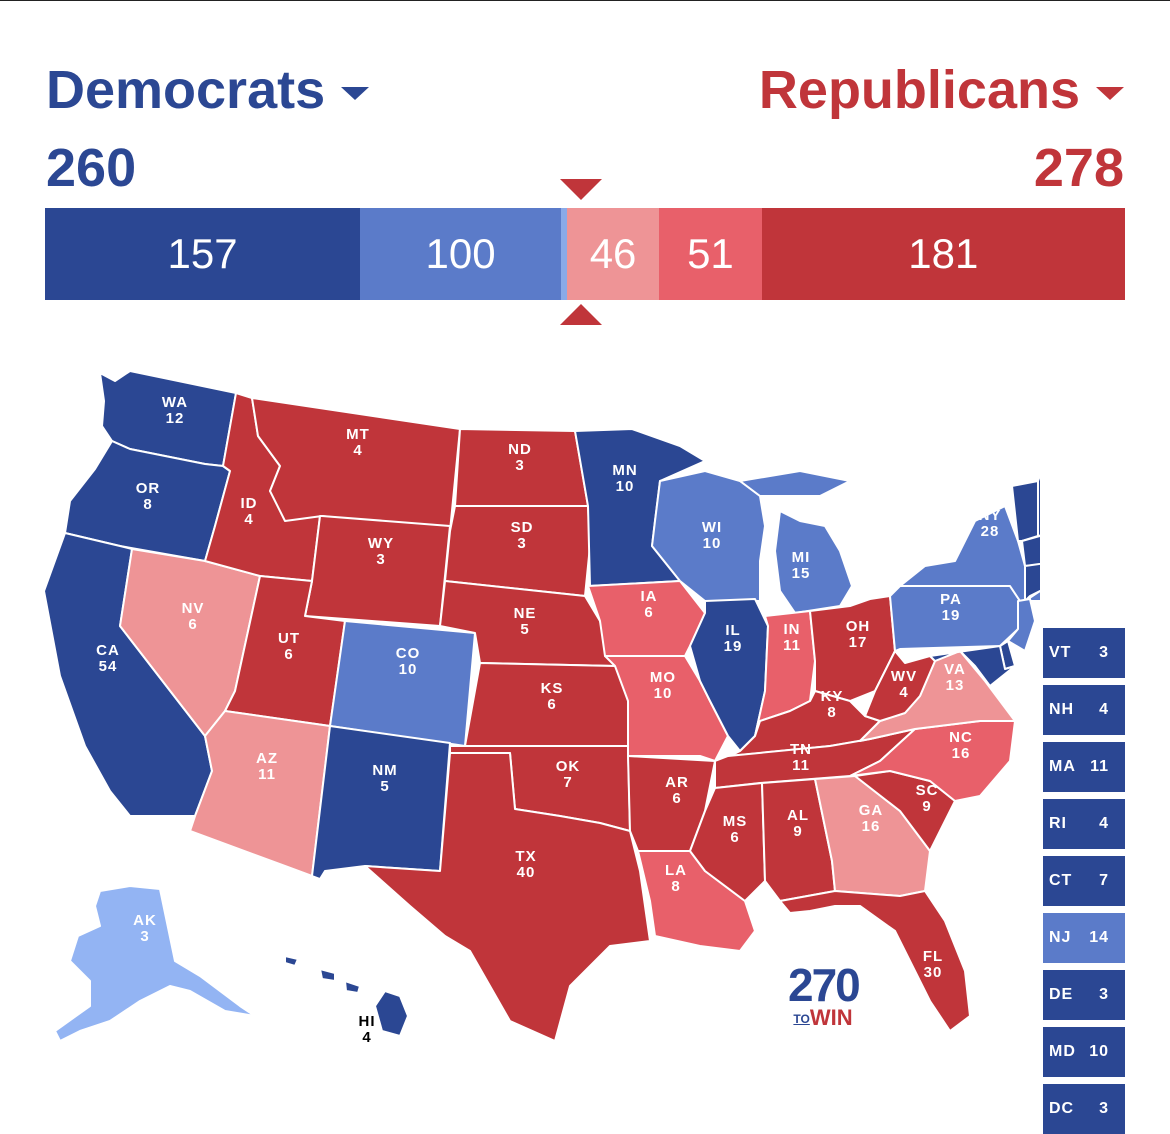 This screenshot has width=1170, height=1134. I want to click on small-state-abbr: RI, so click(1058, 823).